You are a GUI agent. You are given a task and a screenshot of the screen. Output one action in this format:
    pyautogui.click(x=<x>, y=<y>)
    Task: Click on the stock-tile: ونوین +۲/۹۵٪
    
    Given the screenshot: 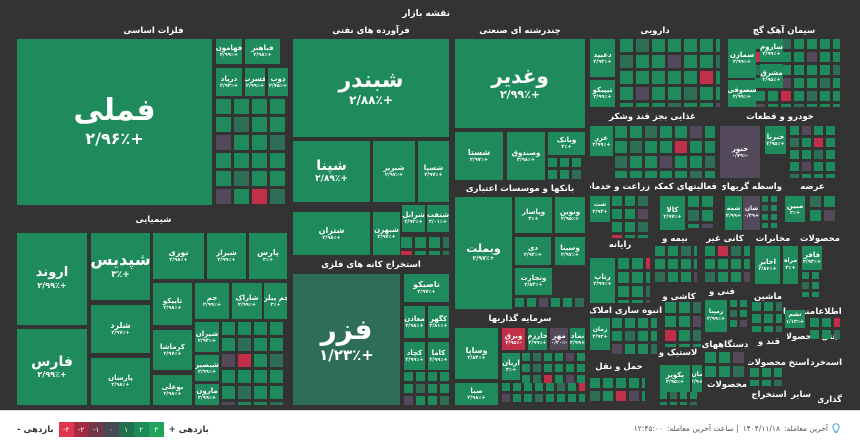 What is the action you would take?
    pyautogui.click(x=570, y=215)
    